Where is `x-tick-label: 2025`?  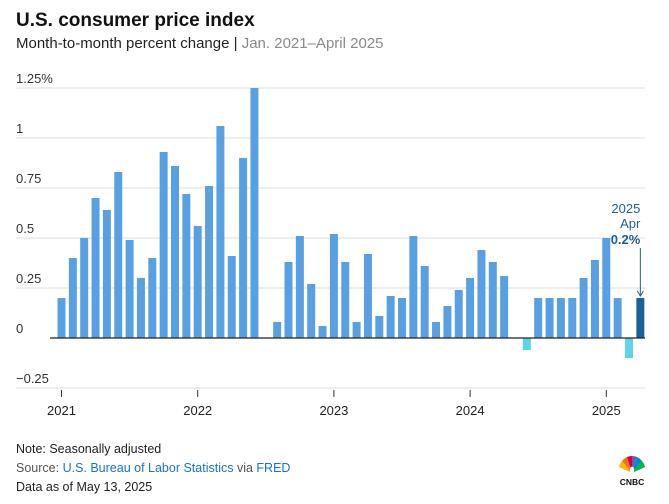
x-tick-label: 2025 is located at coordinates (606, 410).